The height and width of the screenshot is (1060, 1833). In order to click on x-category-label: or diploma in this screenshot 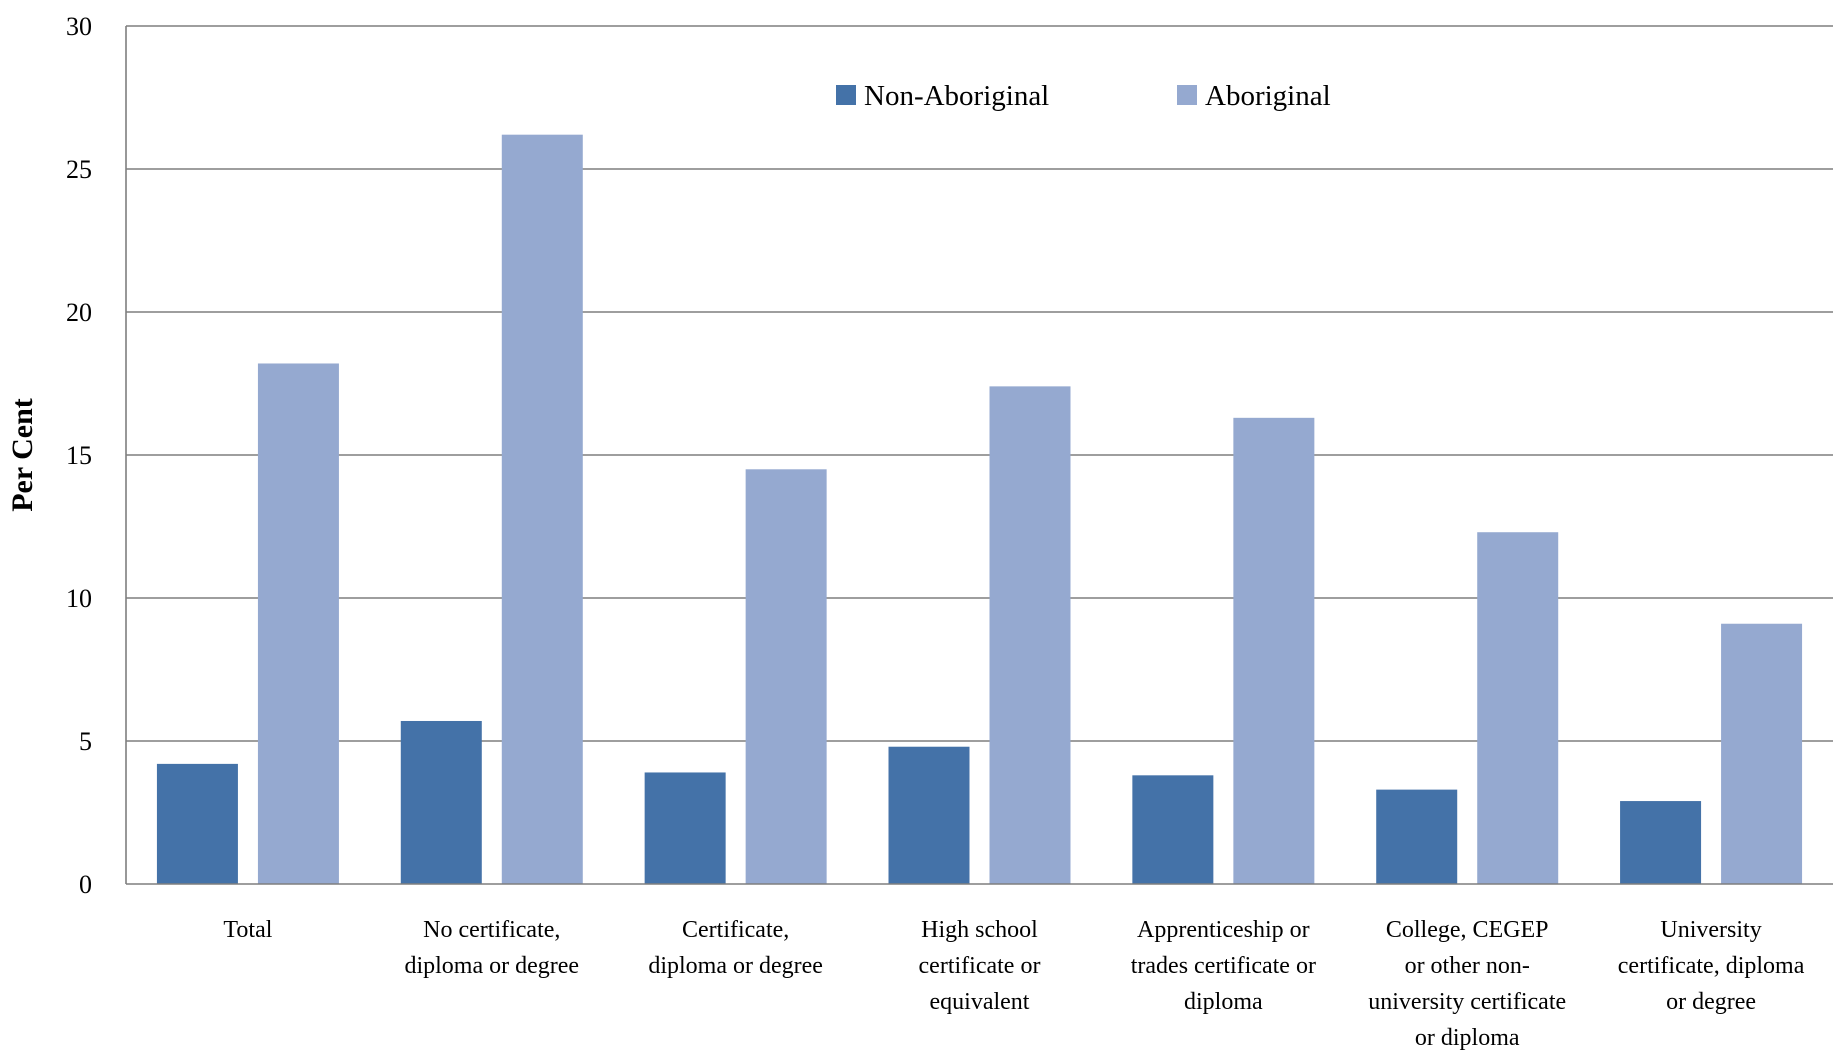, I will do `click(1467, 1038)`.